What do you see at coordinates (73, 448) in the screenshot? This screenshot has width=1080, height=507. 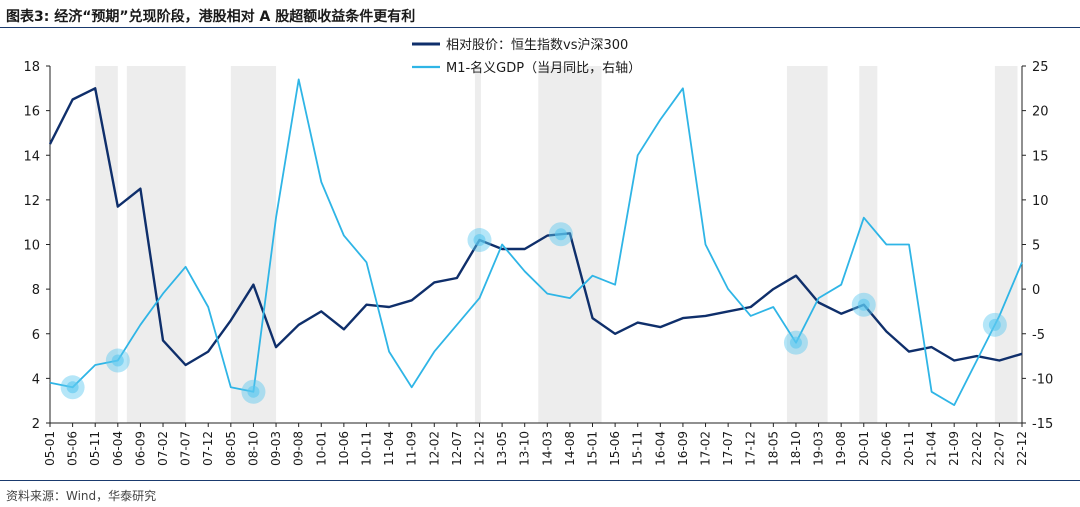 I see `x-tick-label: 05-06` at bounding box center [73, 448].